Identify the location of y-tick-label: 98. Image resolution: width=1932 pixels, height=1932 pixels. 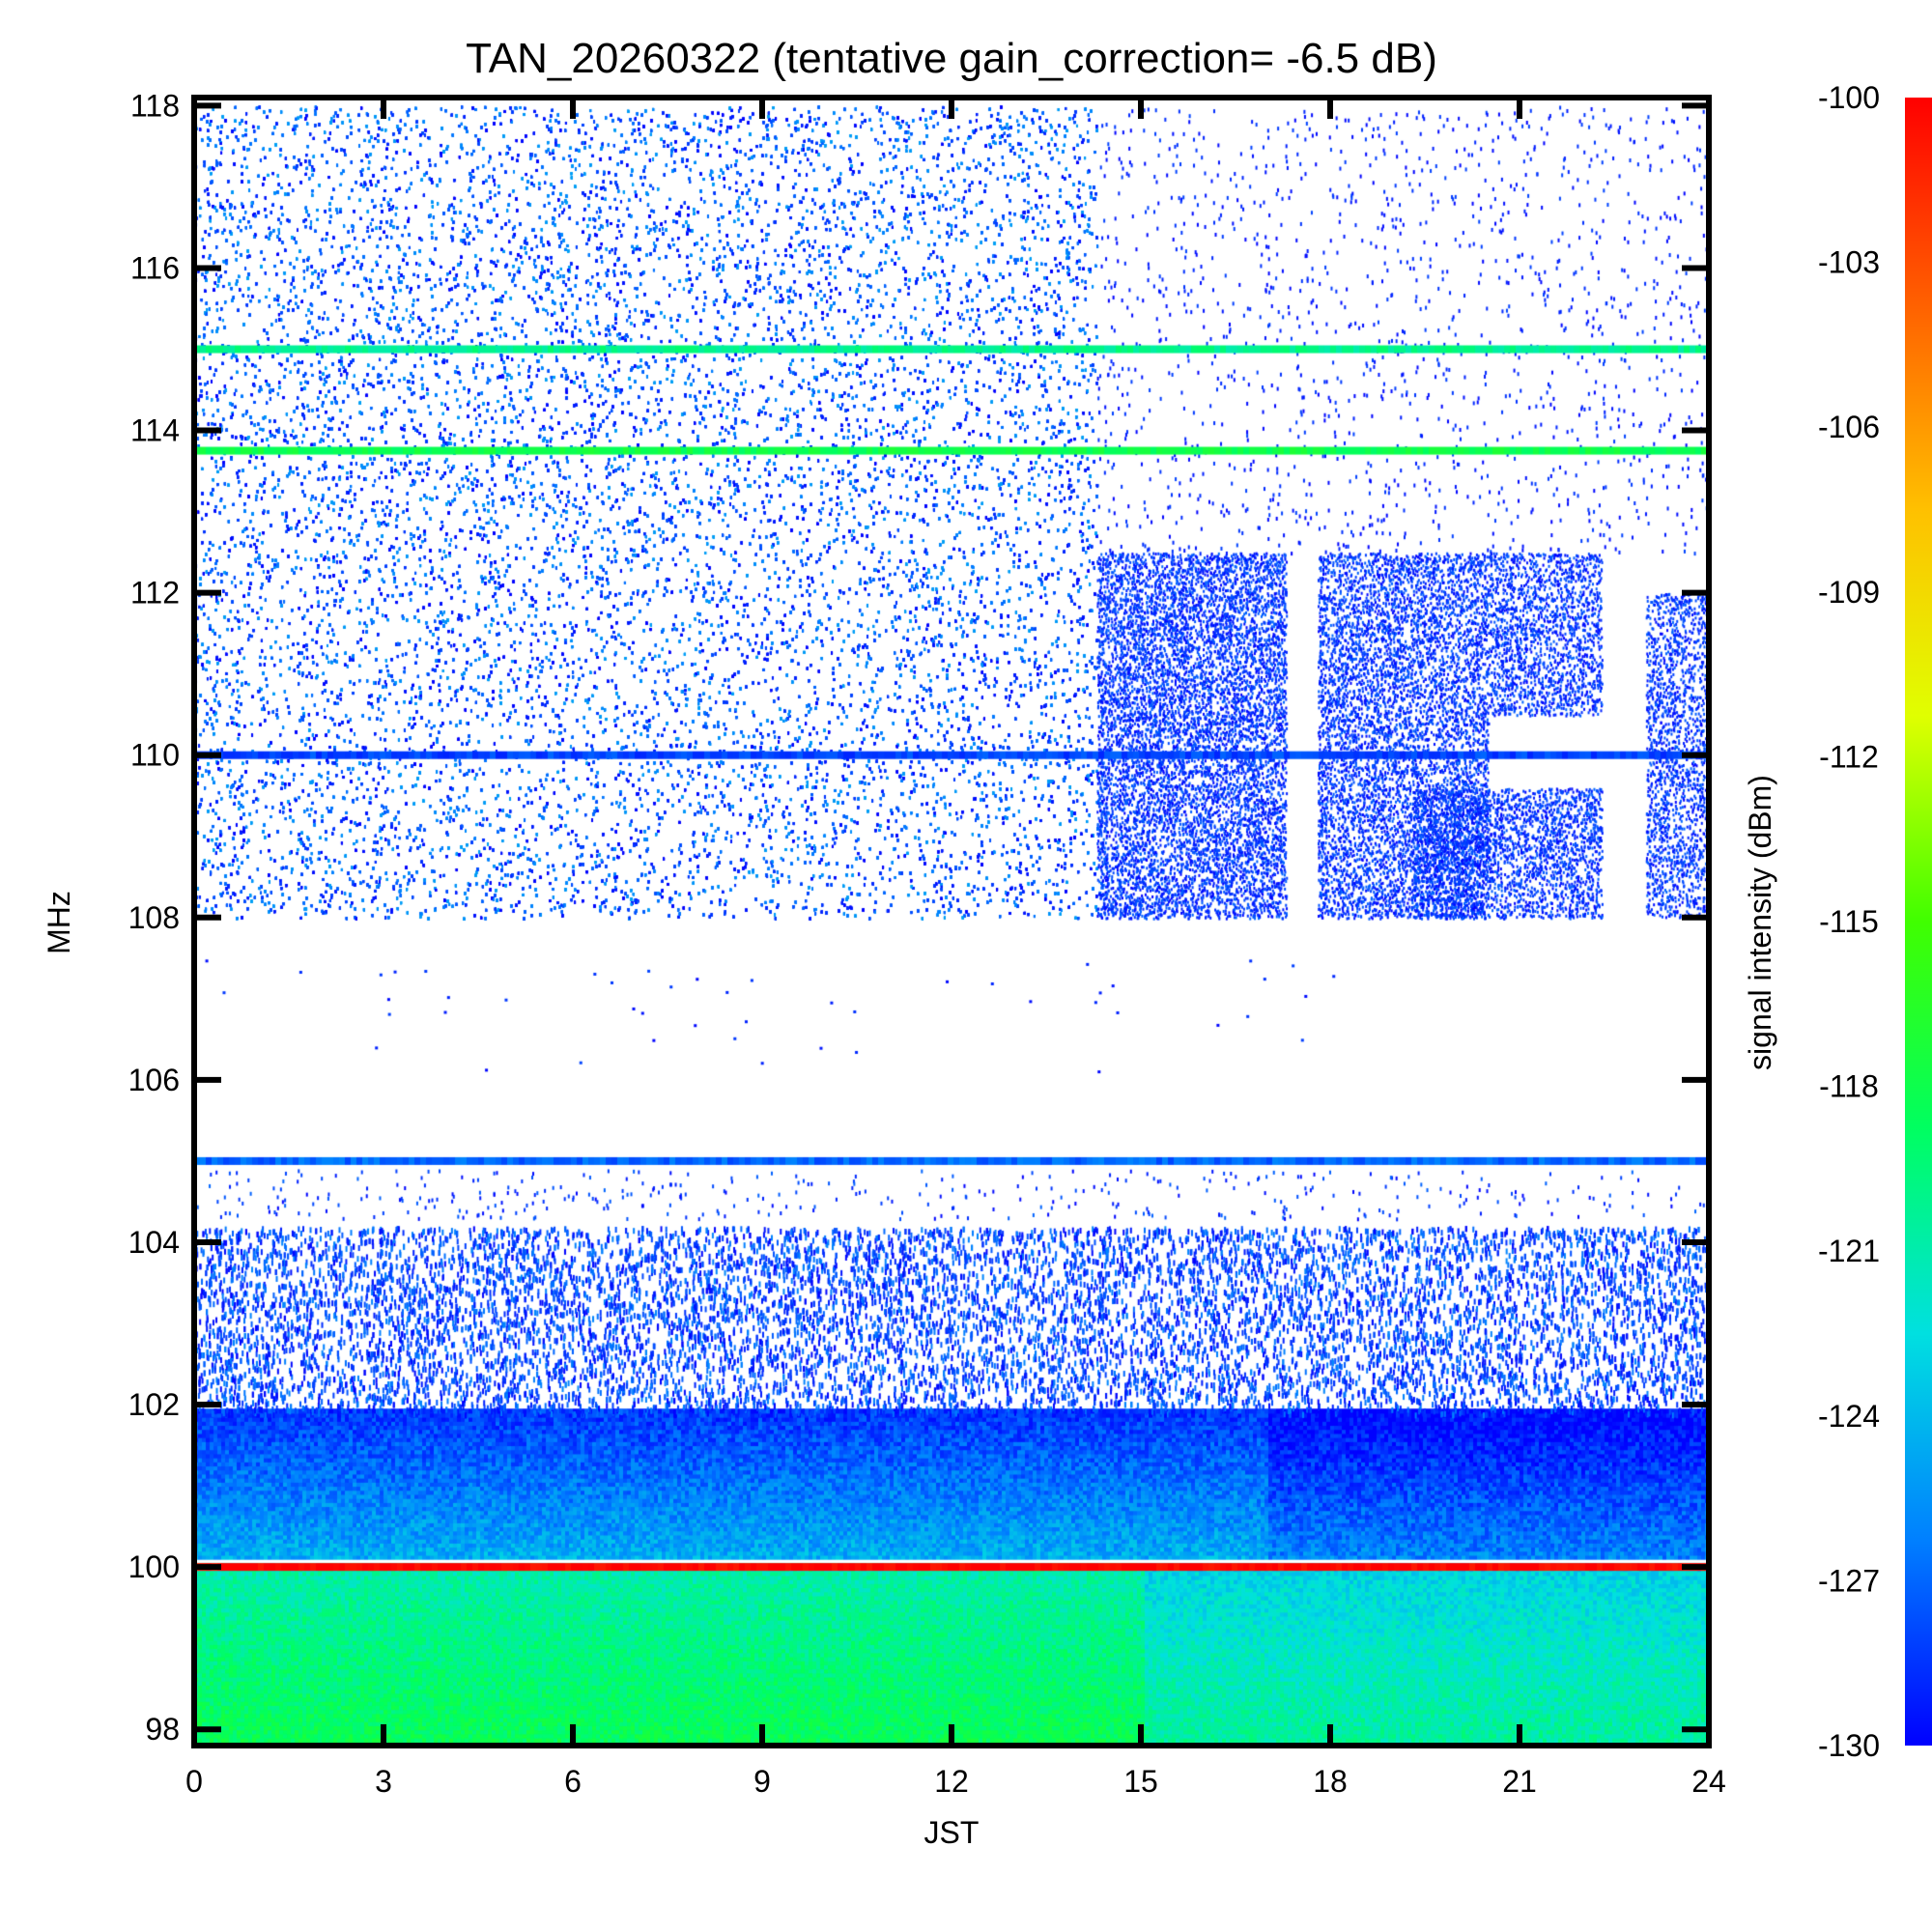
(162, 1729).